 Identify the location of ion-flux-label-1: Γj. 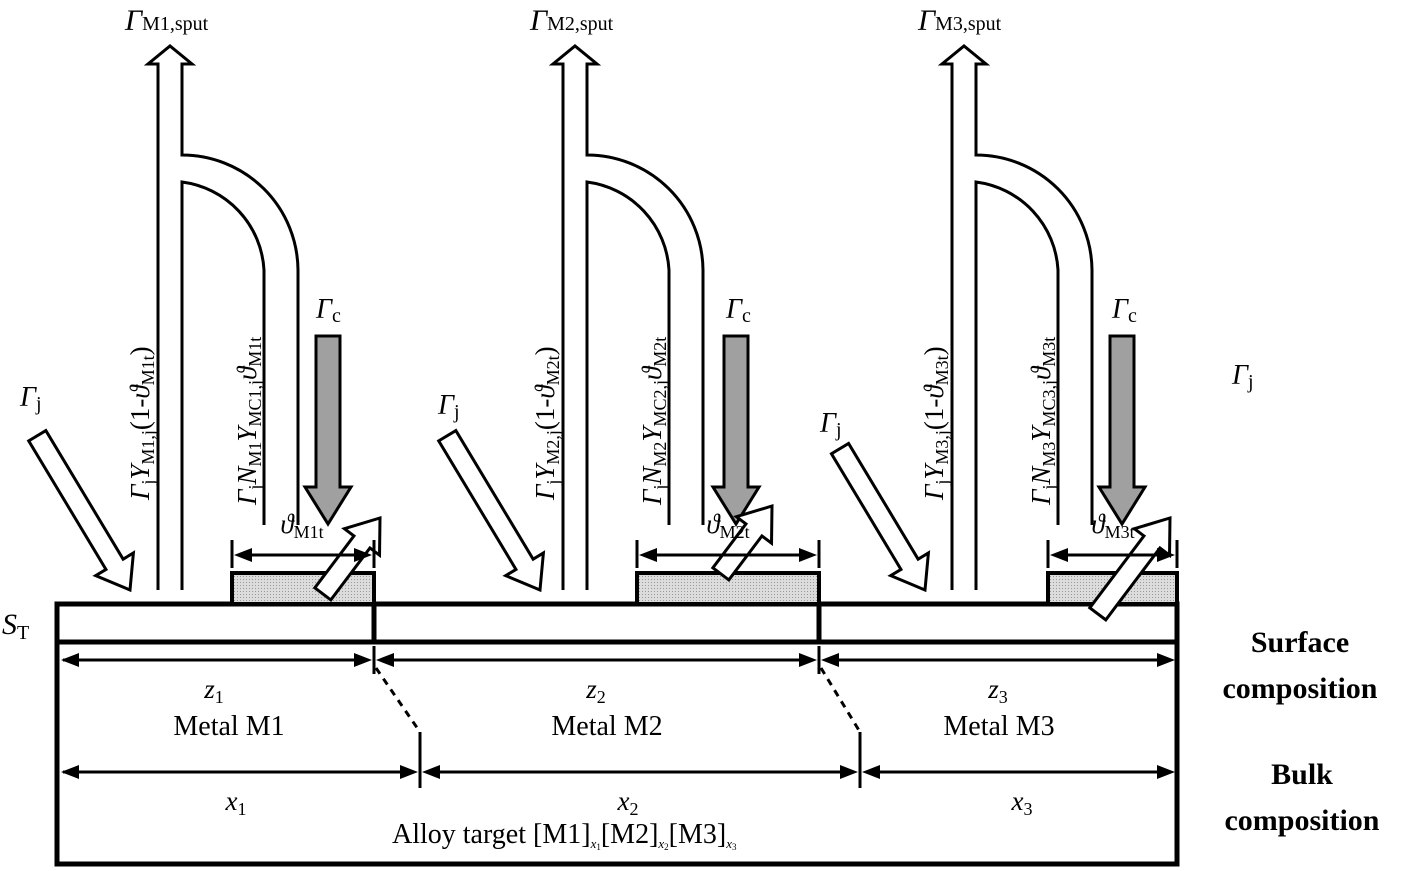
(30, 398).